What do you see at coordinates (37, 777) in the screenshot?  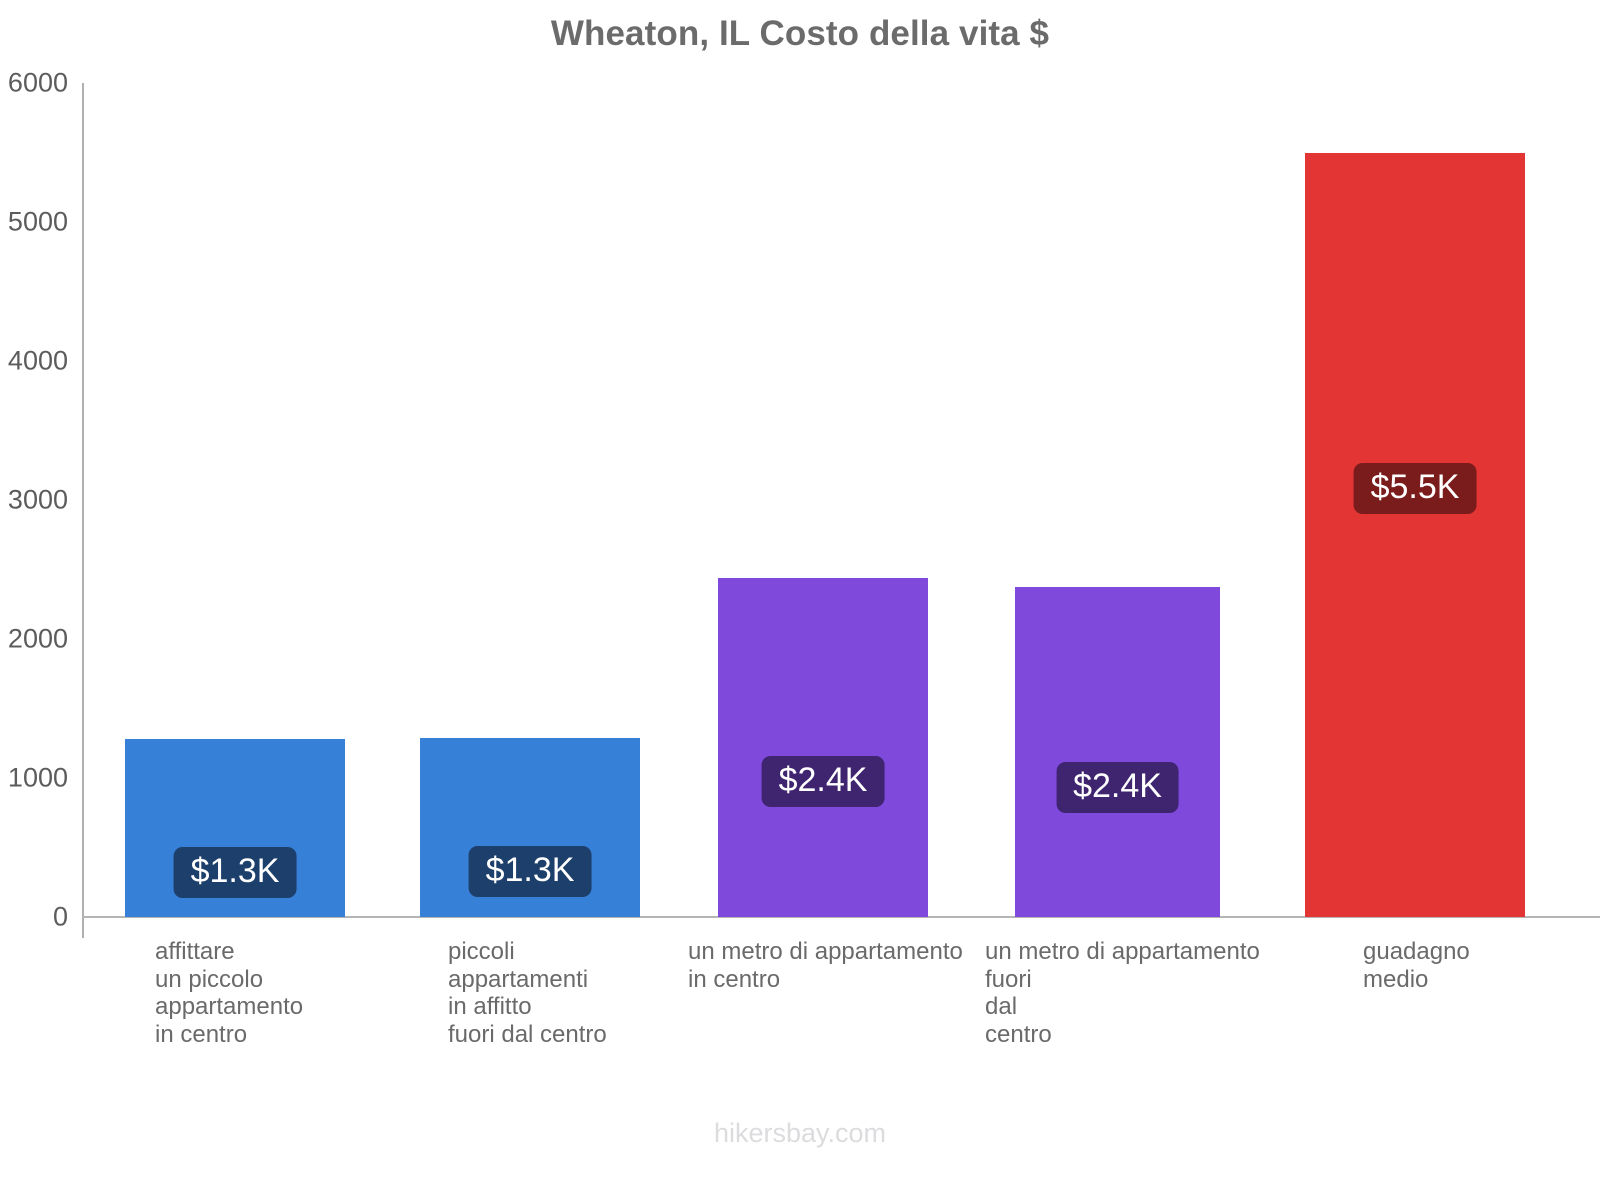 I see `y-axis-tick-label: 1000` at bounding box center [37, 777].